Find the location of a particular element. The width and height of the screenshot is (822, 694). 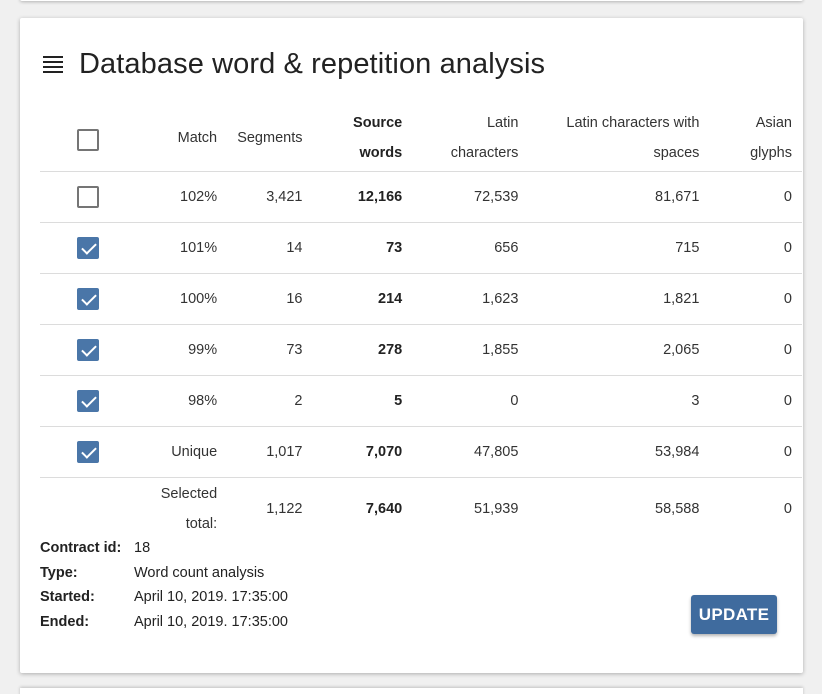

type-row: Type: Word count analysis is located at coordinates (164, 573).